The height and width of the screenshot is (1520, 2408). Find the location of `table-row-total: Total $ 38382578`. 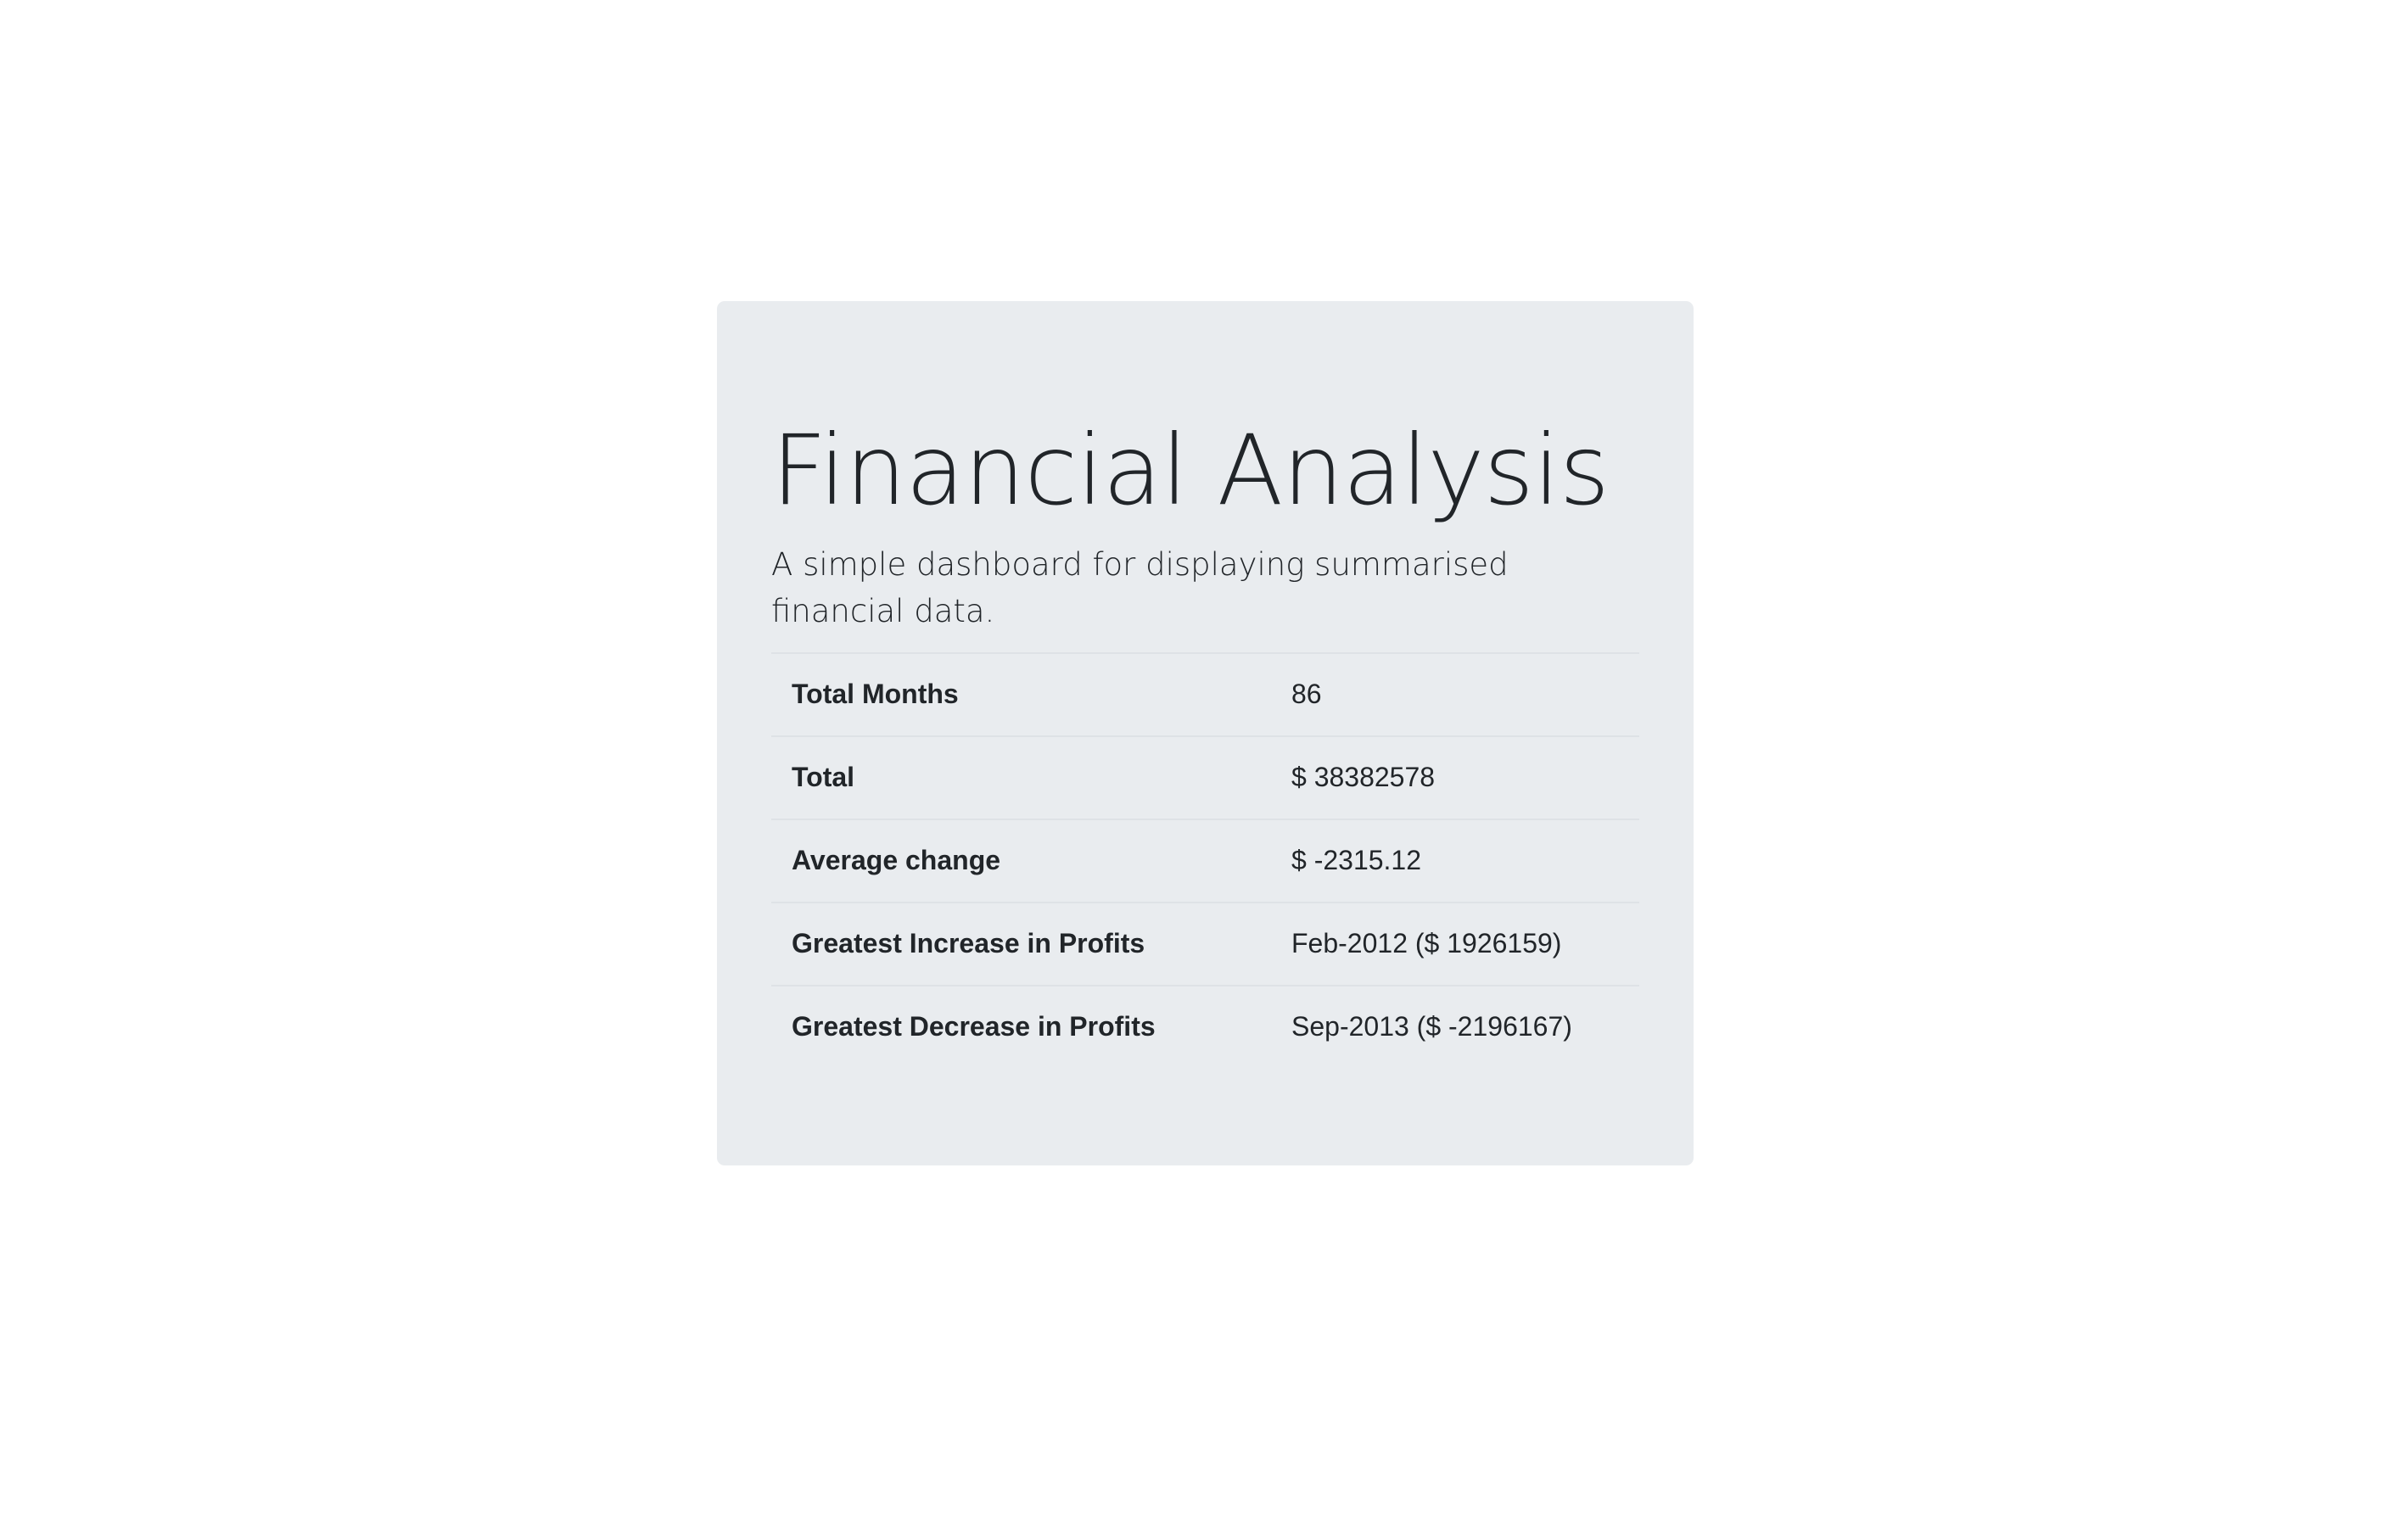

table-row-total: Total $ 38382578 is located at coordinates (1205, 777).